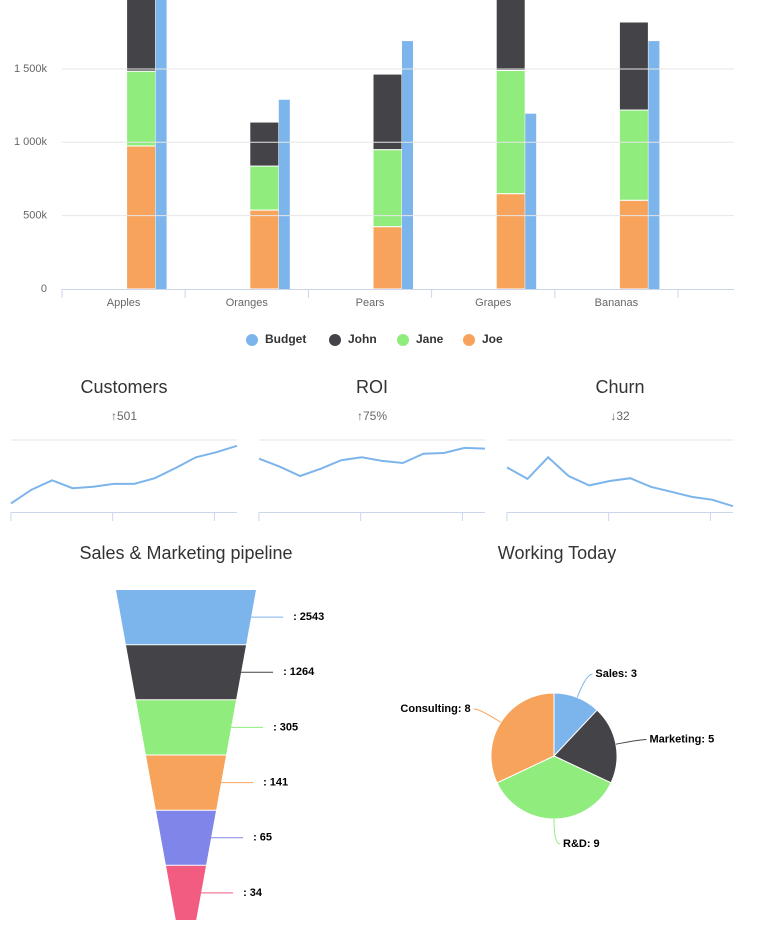  Describe the element at coordinates (275, 782) in the screenshot. I see `data-label: : 141` at that location.